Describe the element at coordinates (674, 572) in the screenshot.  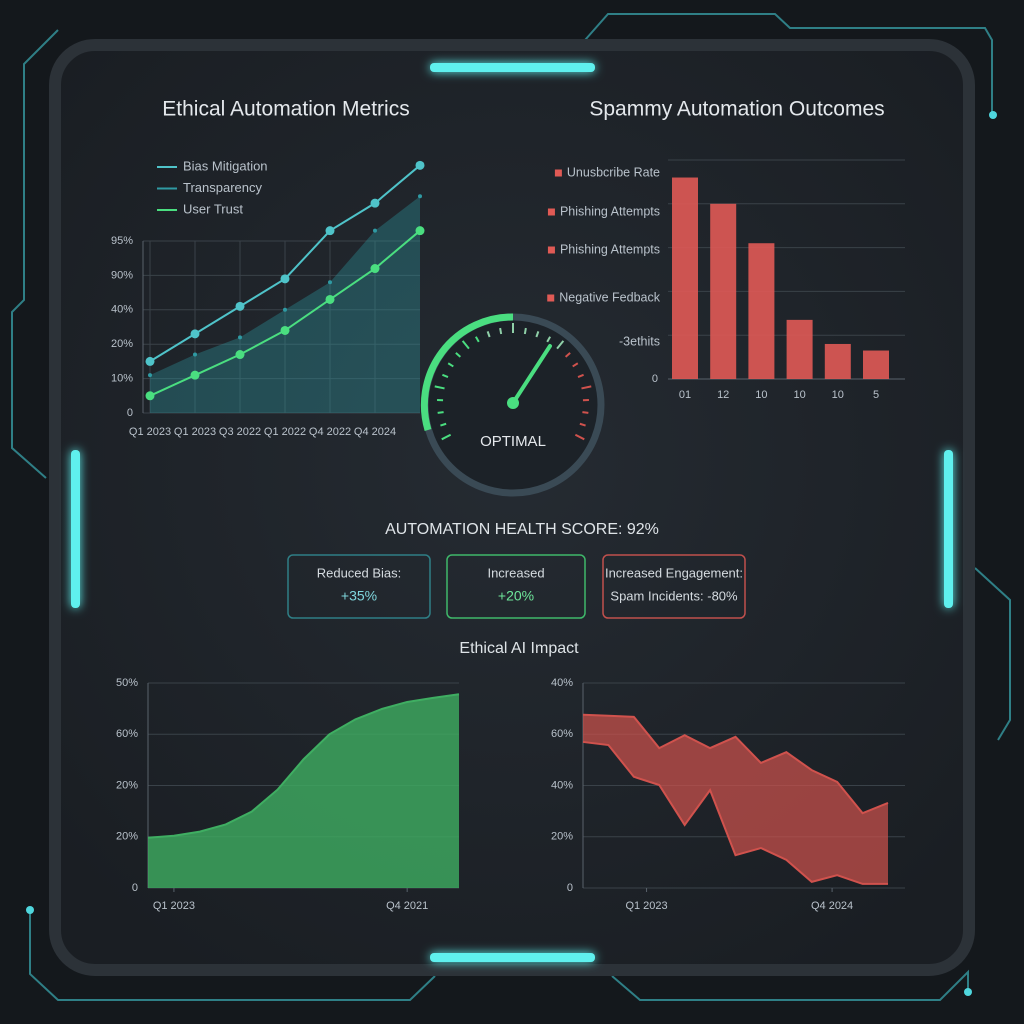
I see `card-title: Increased Engagement:` at that location.